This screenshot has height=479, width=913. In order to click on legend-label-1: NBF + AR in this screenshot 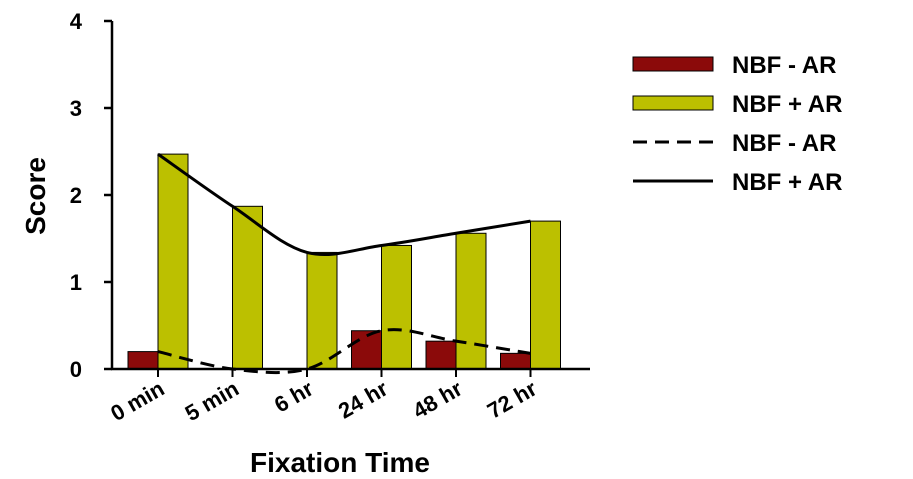, I will do `click(787, 104)`.